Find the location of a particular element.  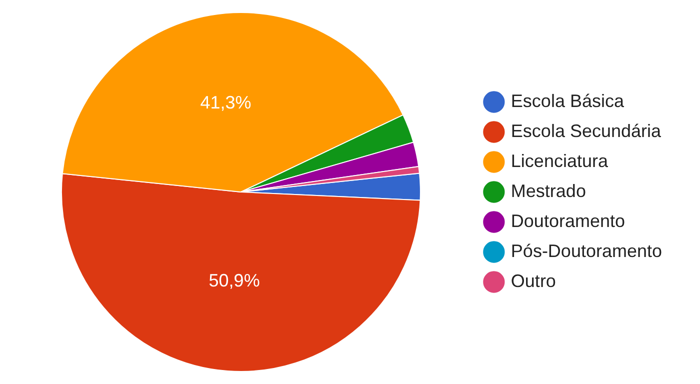

legend-label: Licenciatura is located at coordinates (559, 160).